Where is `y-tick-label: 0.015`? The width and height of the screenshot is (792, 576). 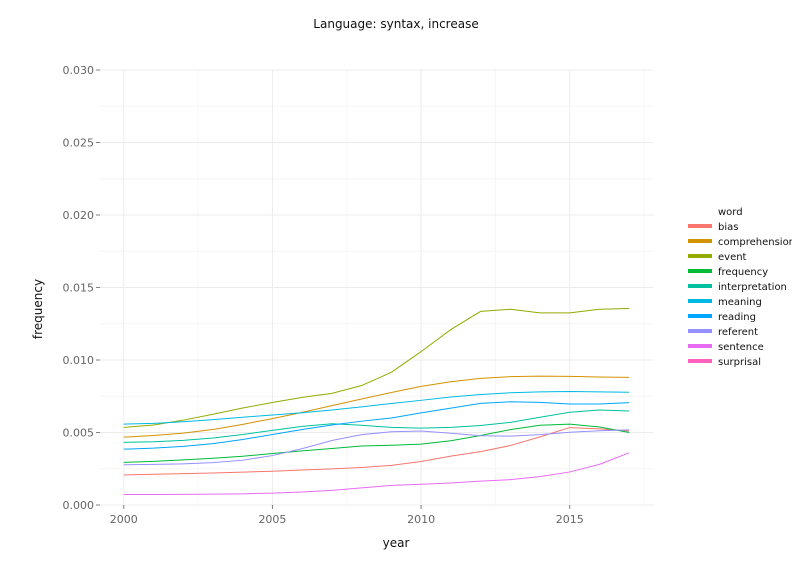
y-tick-label: 0.015 is located at coordinates (79, 288).